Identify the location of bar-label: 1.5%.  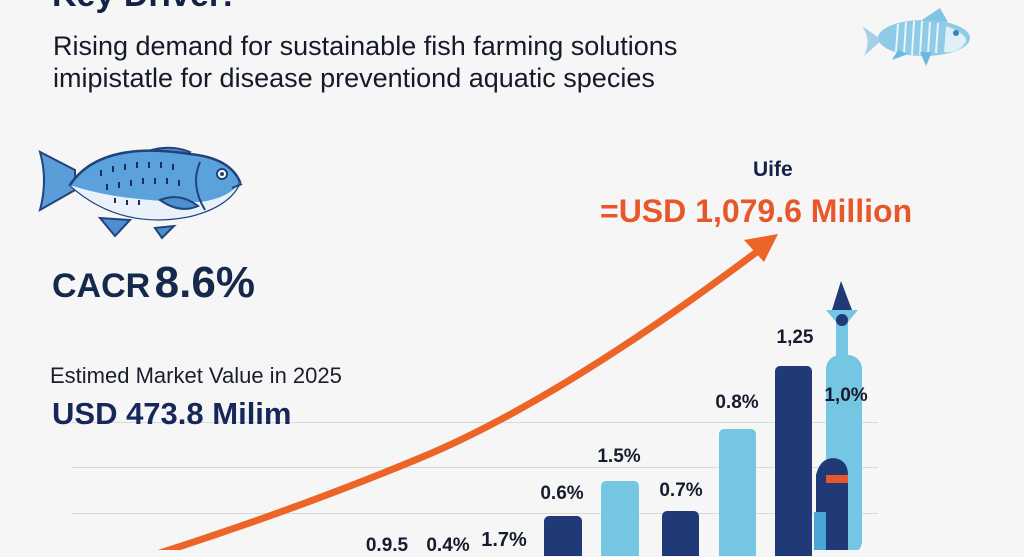
(619, 456).